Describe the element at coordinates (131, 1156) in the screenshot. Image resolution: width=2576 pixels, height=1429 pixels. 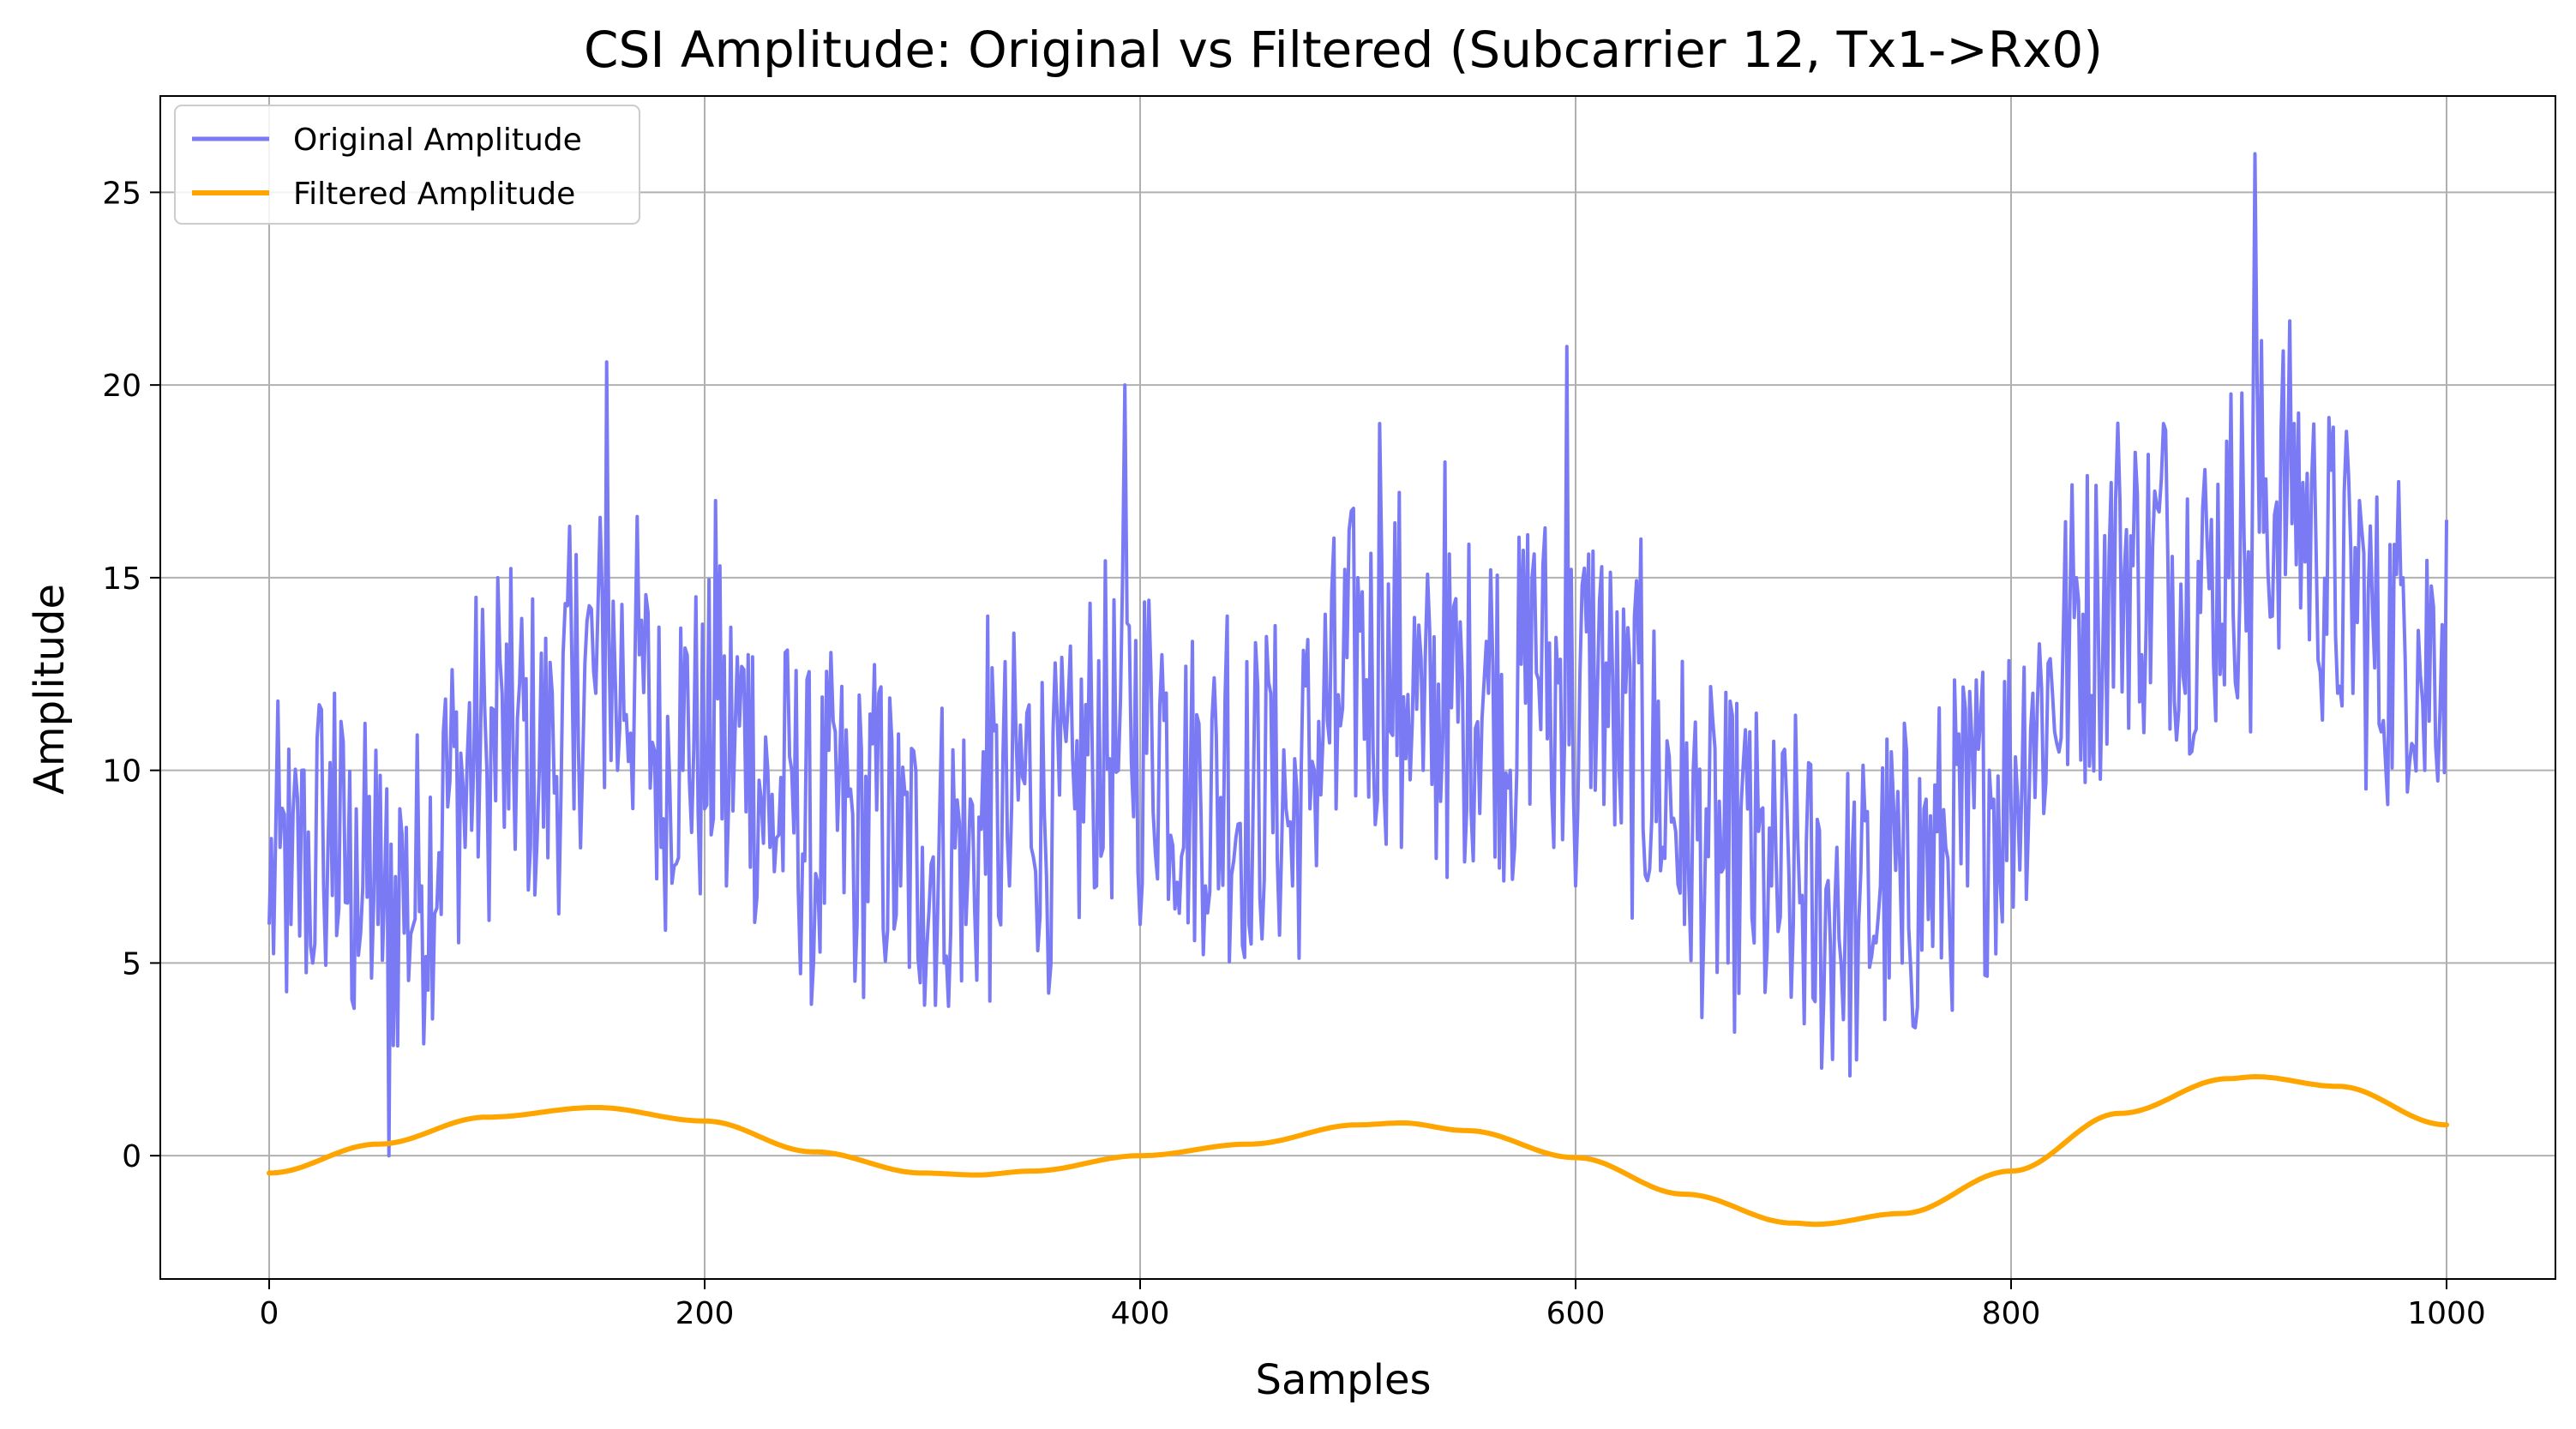
I see `y-tick-label: 0` at that location.